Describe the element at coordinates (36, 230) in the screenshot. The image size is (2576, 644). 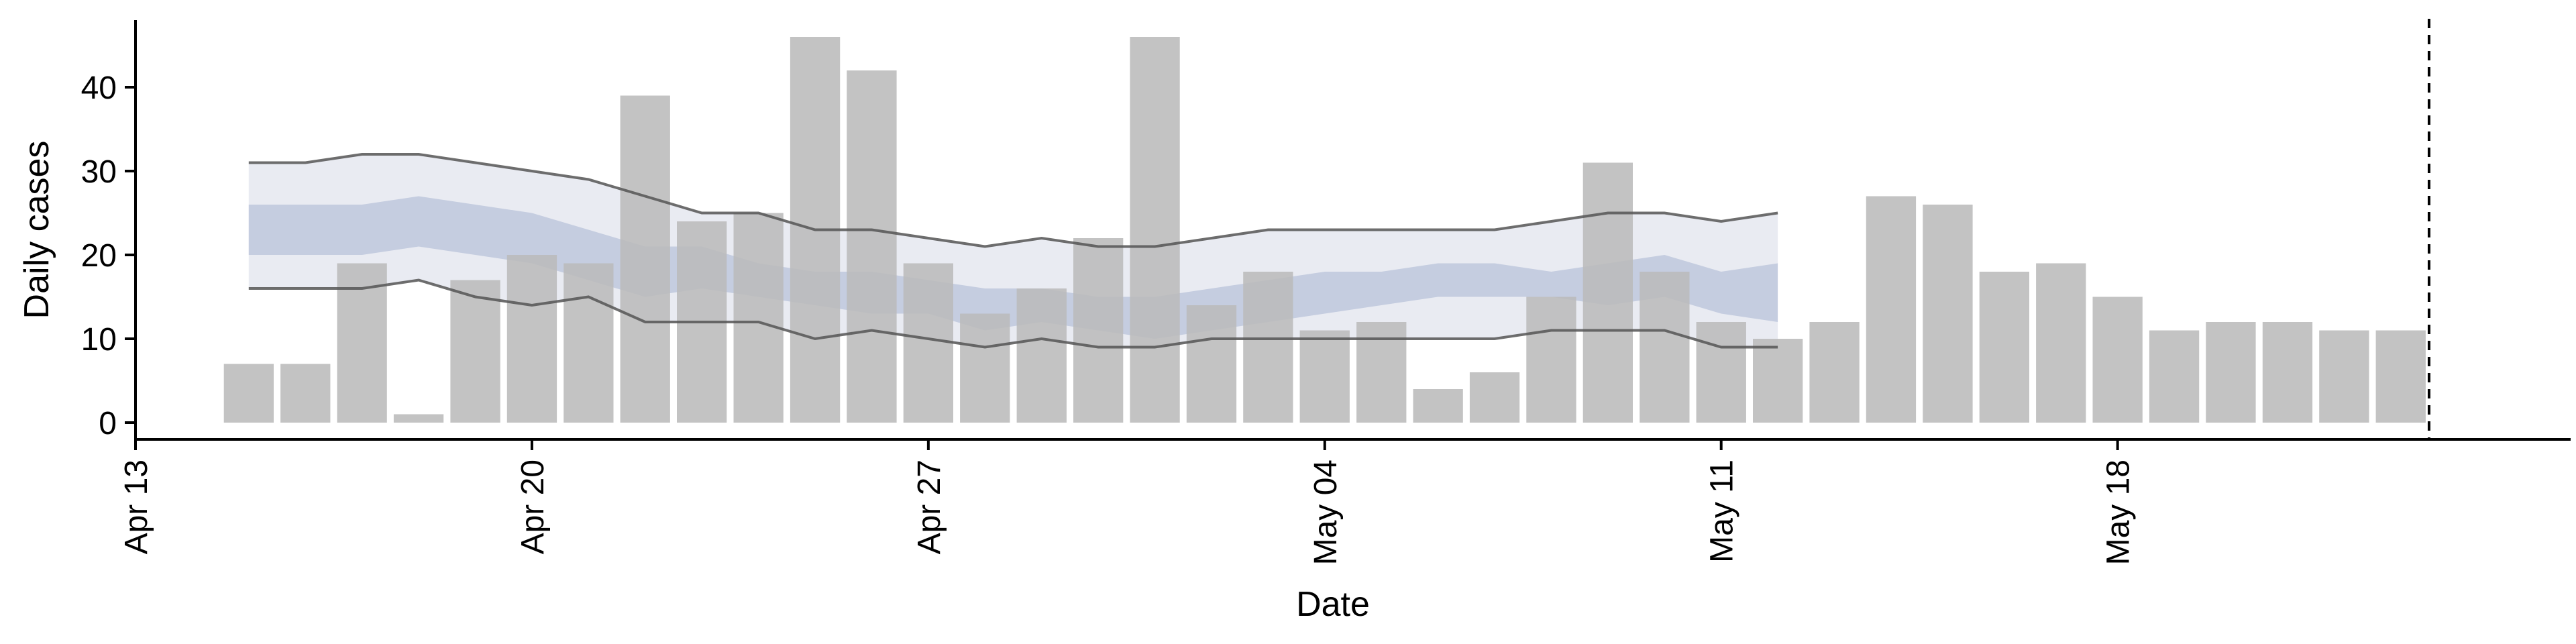
I see `y-axis-title: Daily cases` at that location.